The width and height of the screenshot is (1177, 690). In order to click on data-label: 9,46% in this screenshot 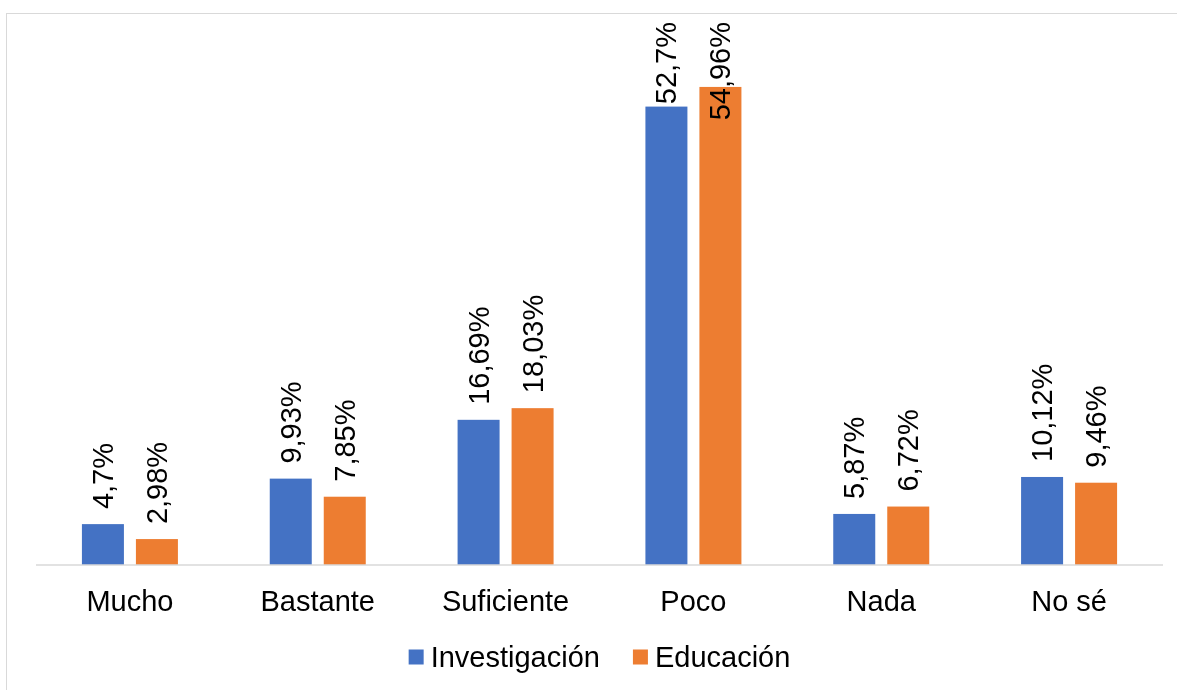, I will do `click(1096, 426)`.